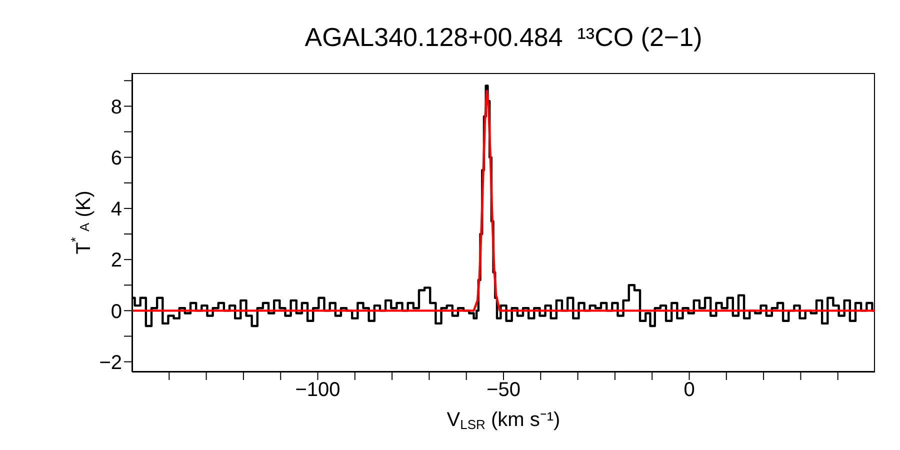  What do you see at coordinates (116, 158) in the screenshot?
I see `y-tick-label: 6` at bounding box center [116, 158].